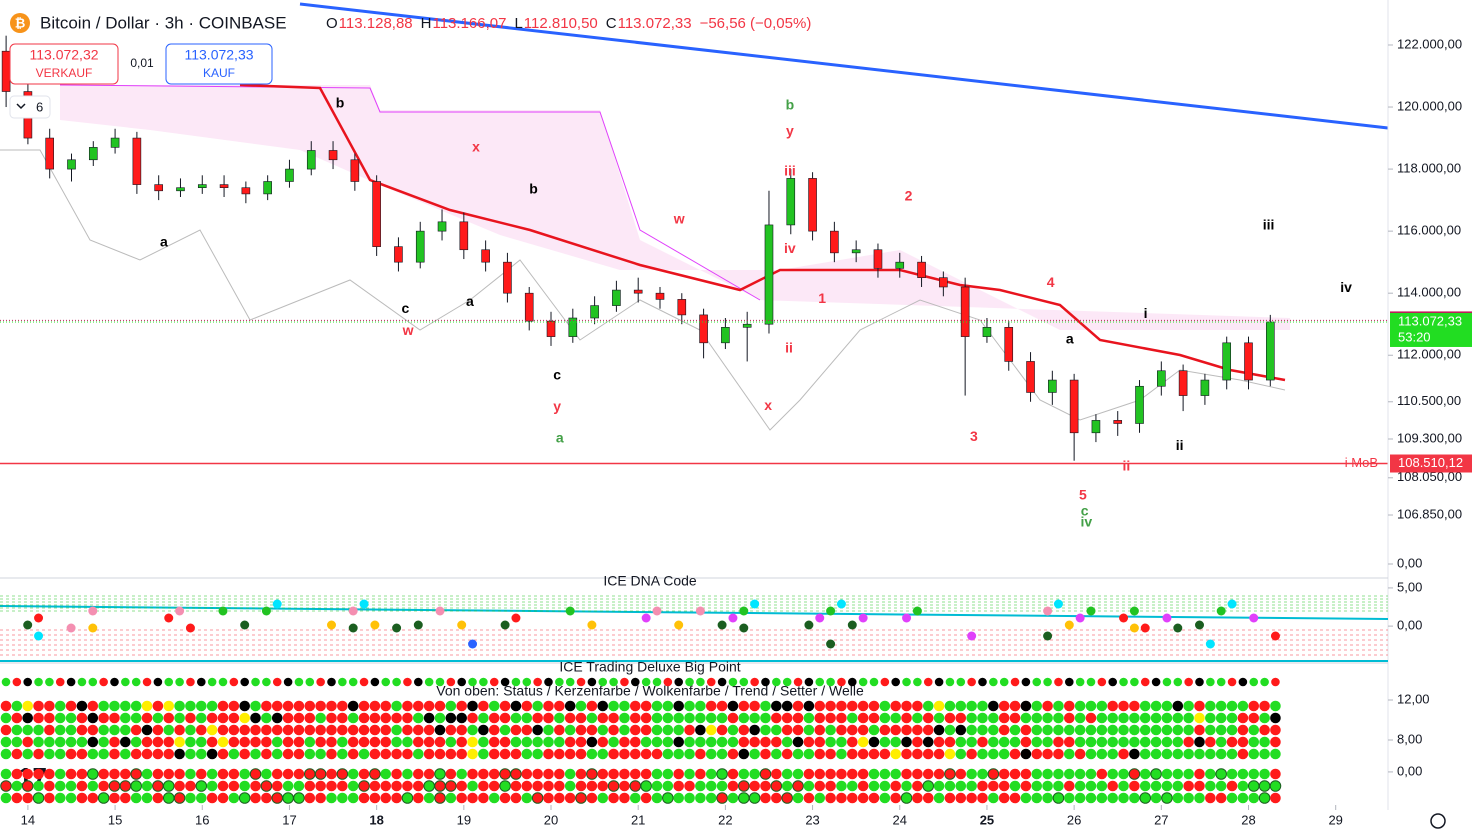  What do you see at coordinates (64, 64) in the screenshot?
I see `sell-button` at bounding box center [64, 64].